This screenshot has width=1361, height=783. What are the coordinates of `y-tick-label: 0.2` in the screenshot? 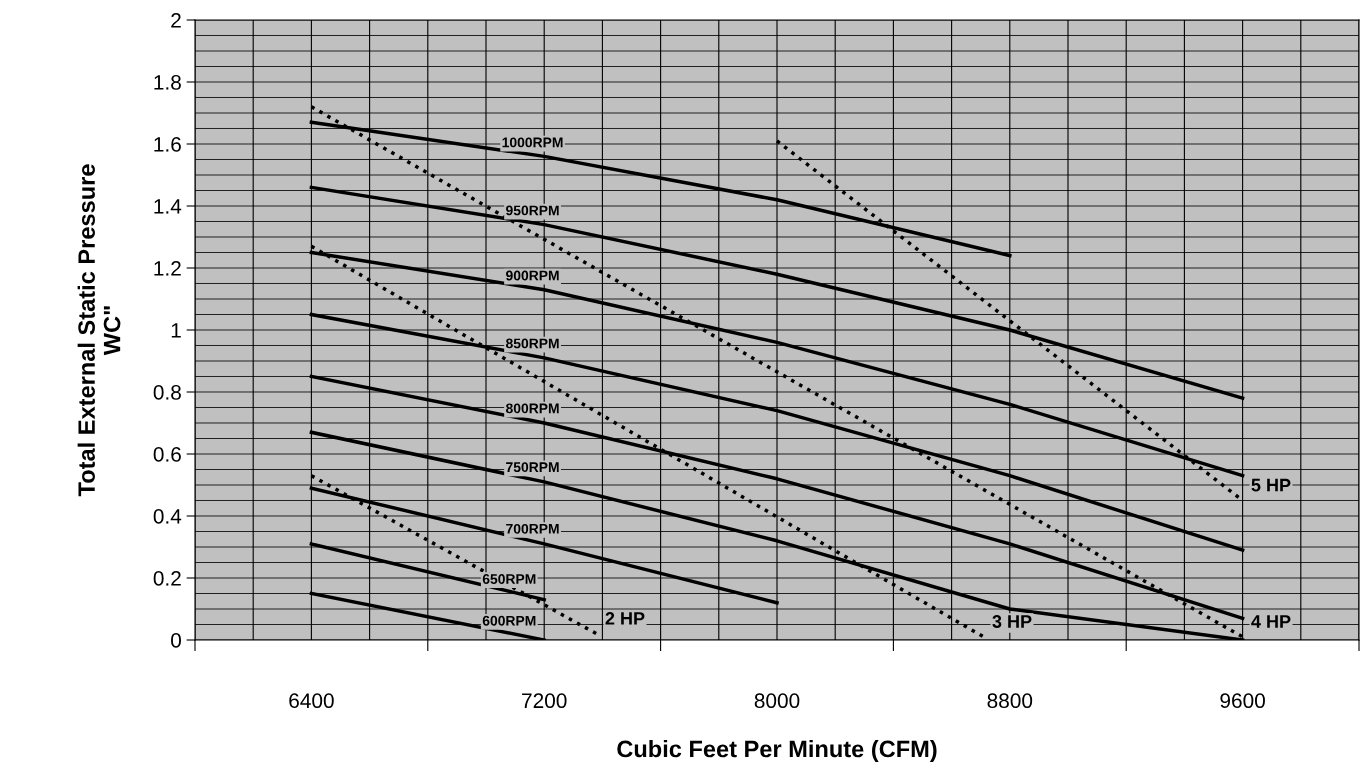 It's located at (167, 578).